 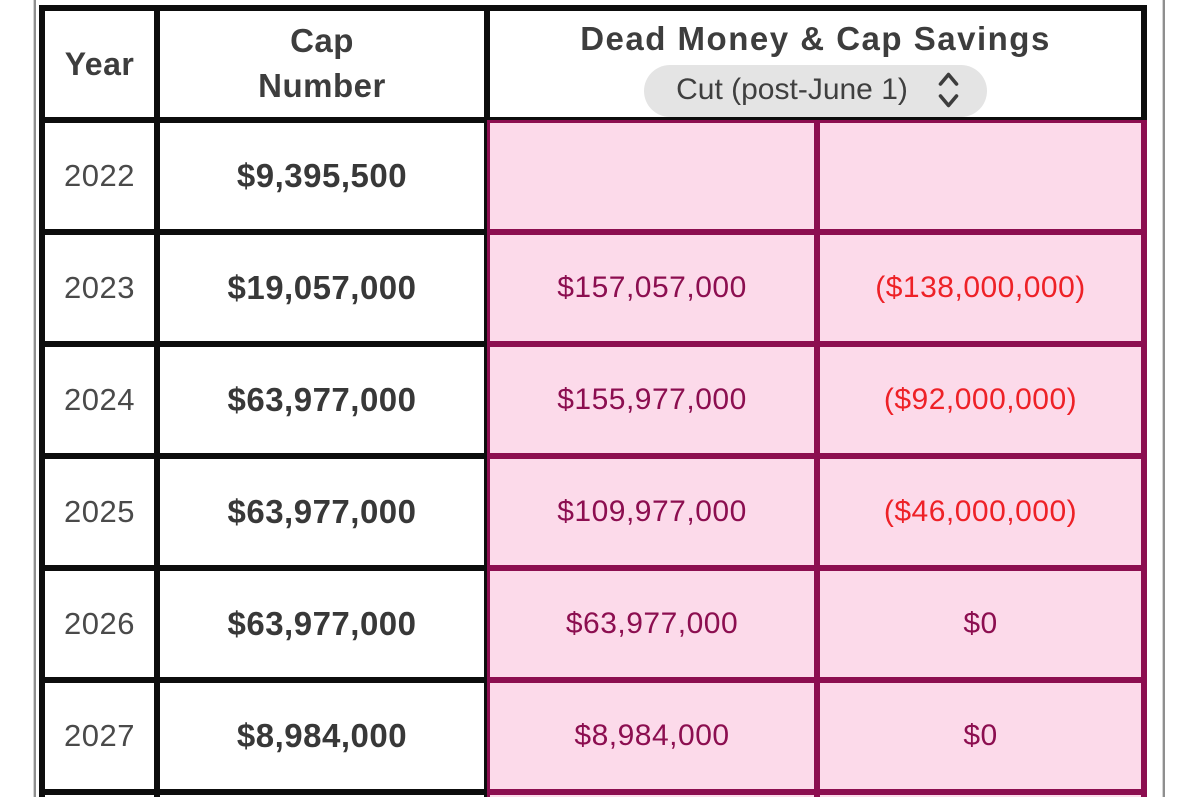 I want to click on scenario-select-value: Cut (post-June 1), so click(x=792, y=89).